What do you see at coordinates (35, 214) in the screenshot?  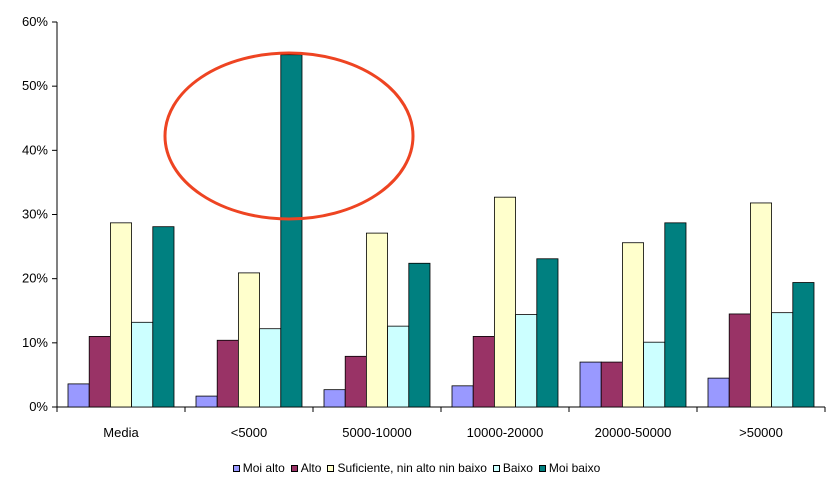 I see `y-tick-label: 30%` at bounding box center [35, 214].